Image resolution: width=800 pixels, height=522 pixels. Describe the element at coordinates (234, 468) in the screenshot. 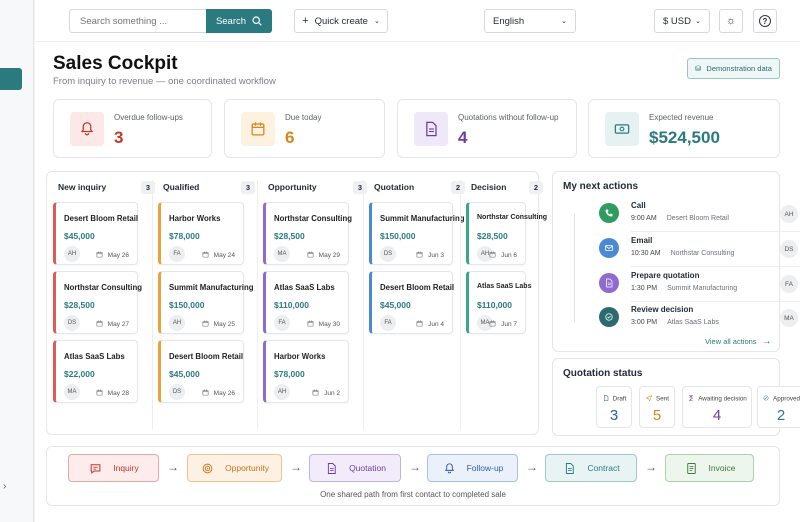

I see `workflow-step: Opportunity` at that location.